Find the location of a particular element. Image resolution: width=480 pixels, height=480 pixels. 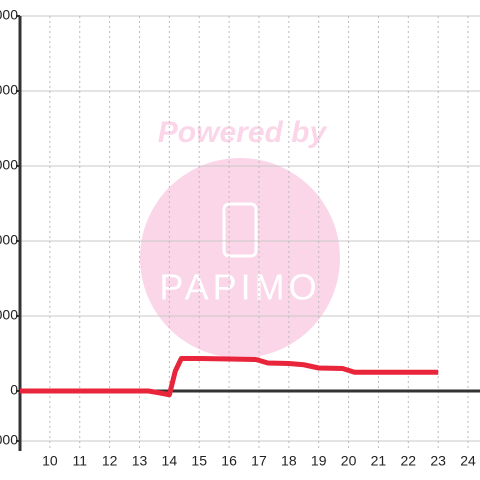

line is located at coordinates (229, 377).